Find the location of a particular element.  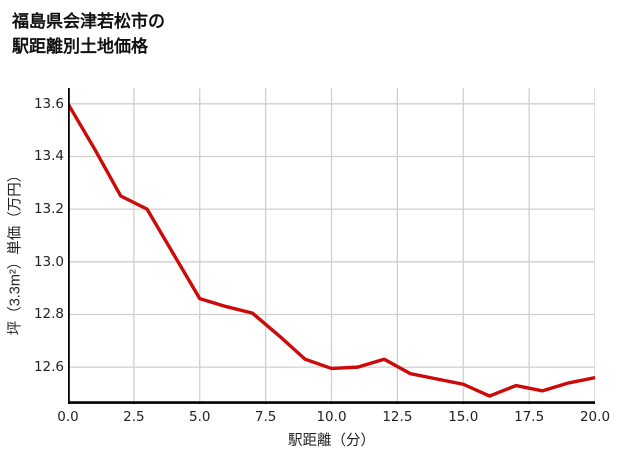

y-axis-tick-labels: 12.6 12.8 13.0 13.2 13.4 13.6 is located at coordinates (34, 232).